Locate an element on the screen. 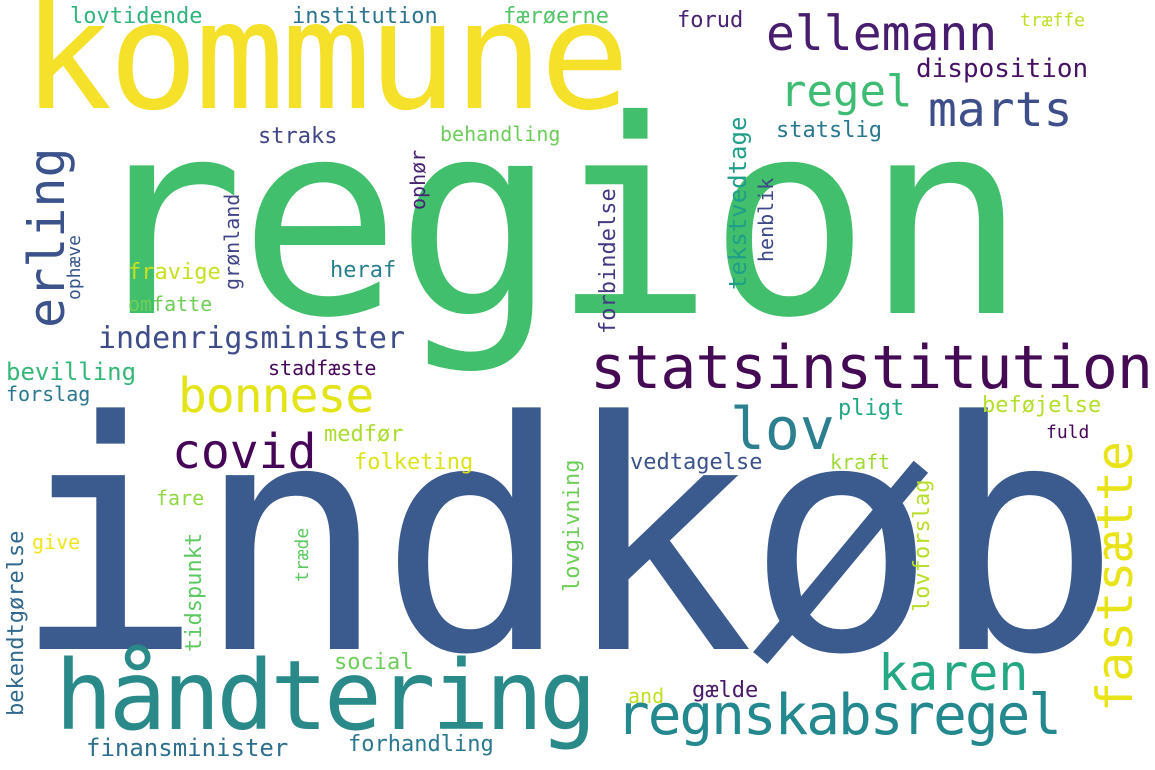 The width and height of the screenshot is (1155, 770). word-forslag: forslag is located at coordinates (48, 394).